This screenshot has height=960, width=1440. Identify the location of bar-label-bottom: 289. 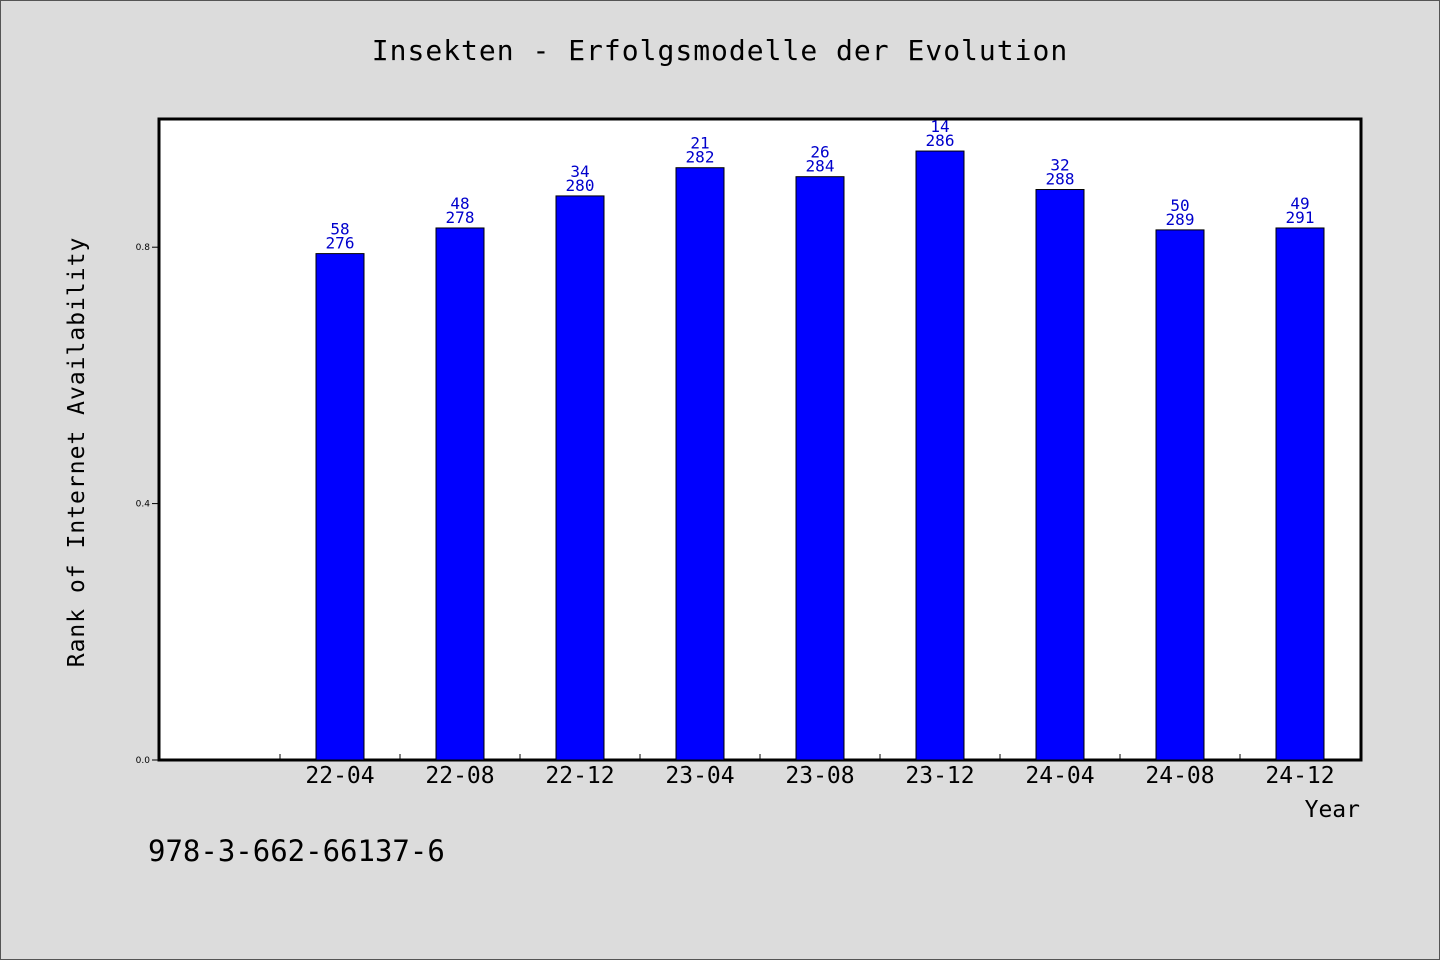
(1180, 219).